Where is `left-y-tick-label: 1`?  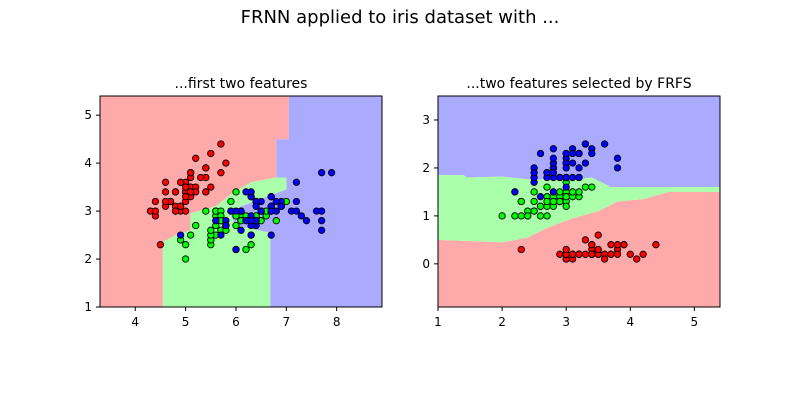 left-y-tick-label: 1 is located at coordinates (88, 307).